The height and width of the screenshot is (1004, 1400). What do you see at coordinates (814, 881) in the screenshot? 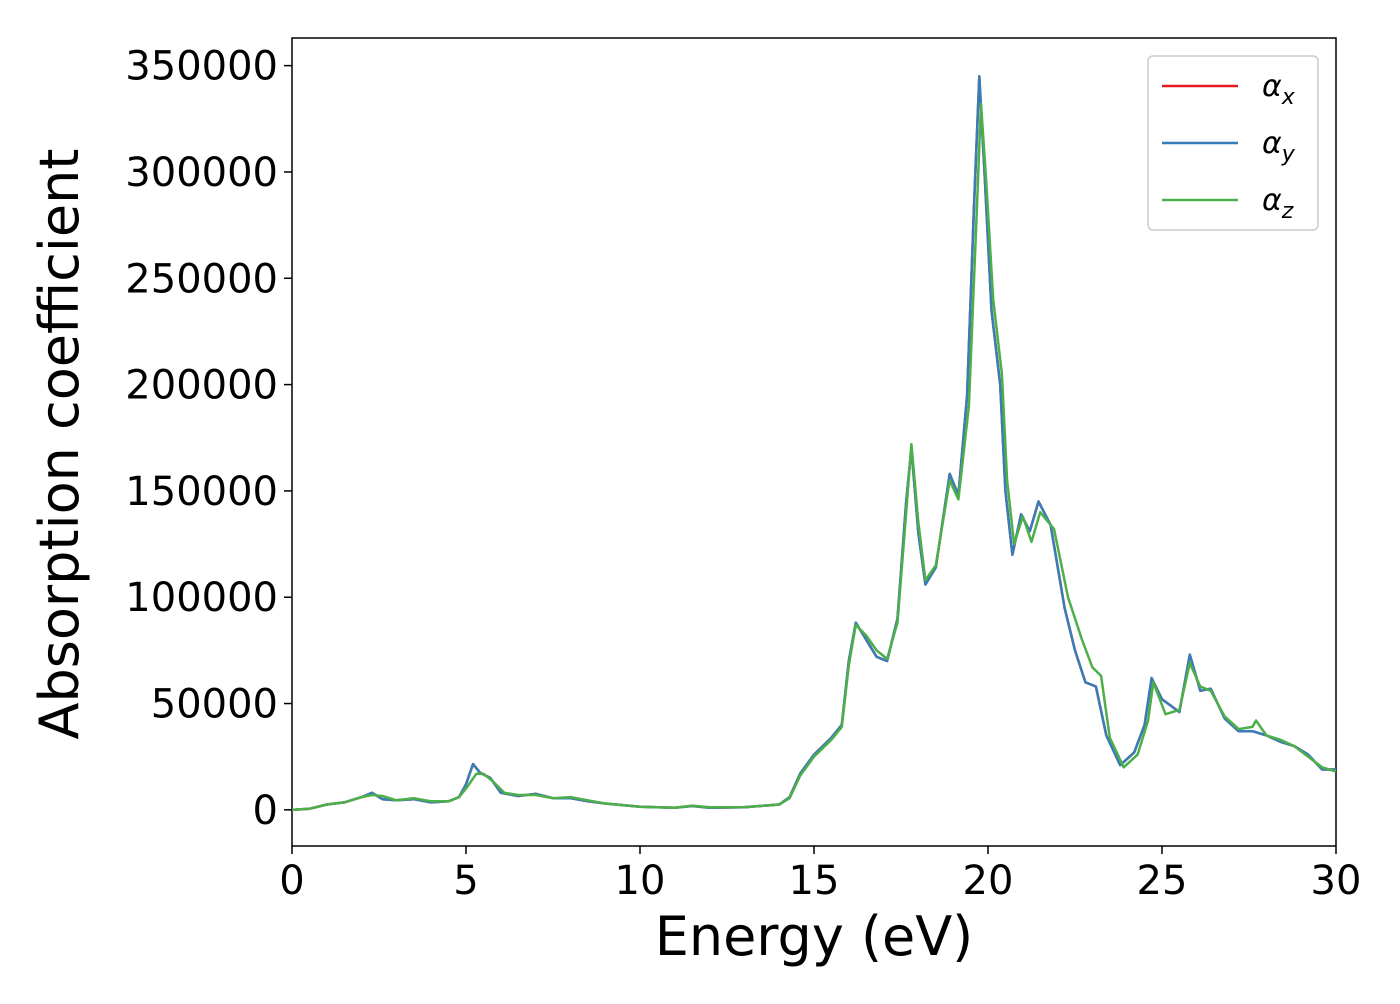
I see `x-tick-label: 15` at bounding box center [814, 881].